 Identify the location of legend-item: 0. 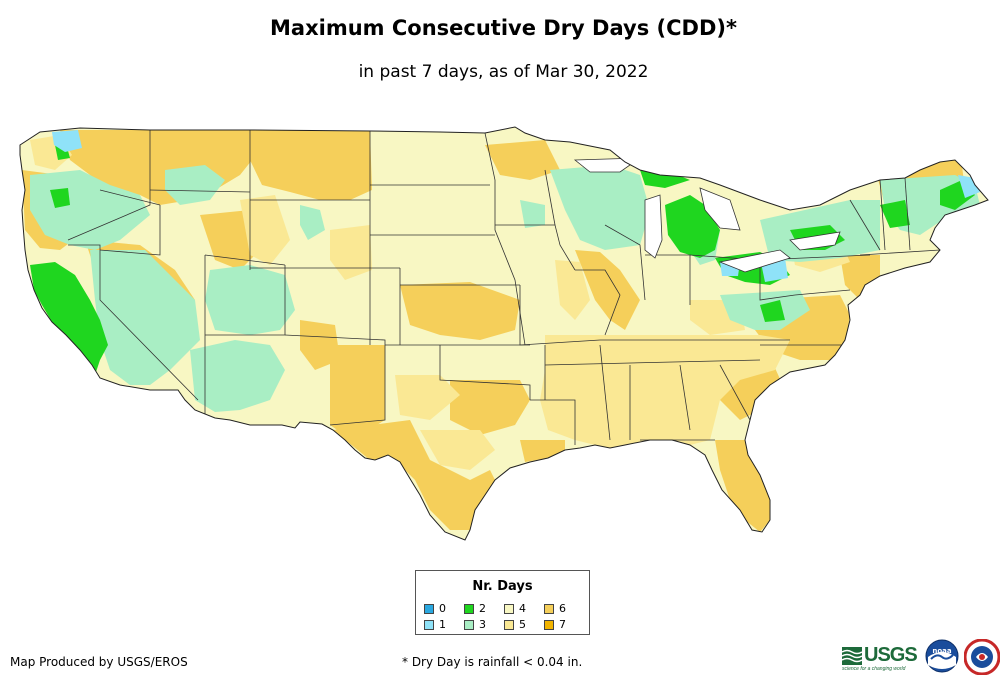
(444, 608).